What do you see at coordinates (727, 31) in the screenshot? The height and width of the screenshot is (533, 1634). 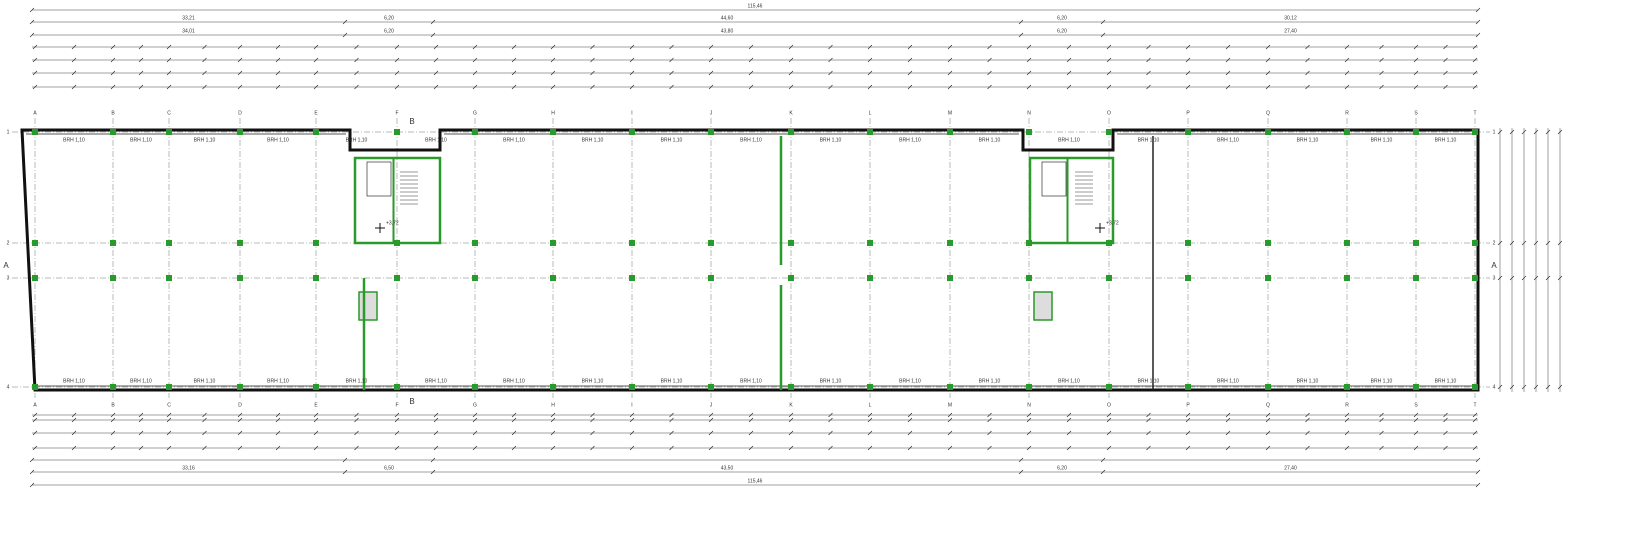 I see `chain-dimension: 43,80` at bounding box center [727, 31].